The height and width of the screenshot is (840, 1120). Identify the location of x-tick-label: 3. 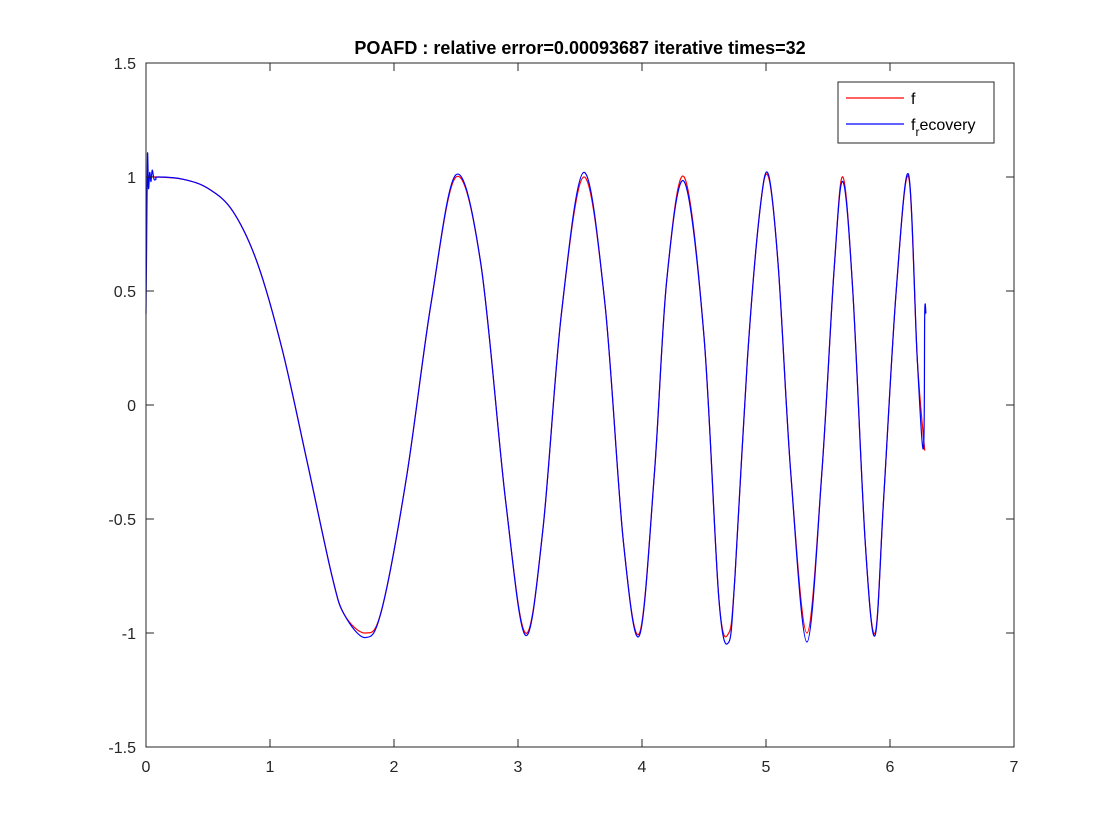
(518, 767).